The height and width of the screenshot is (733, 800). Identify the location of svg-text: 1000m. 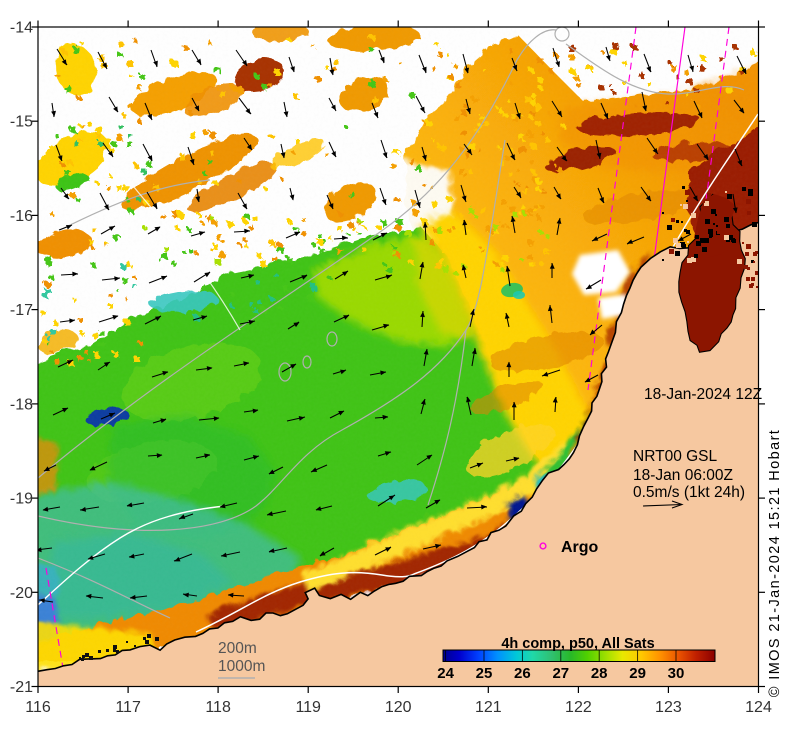
(241, 666).